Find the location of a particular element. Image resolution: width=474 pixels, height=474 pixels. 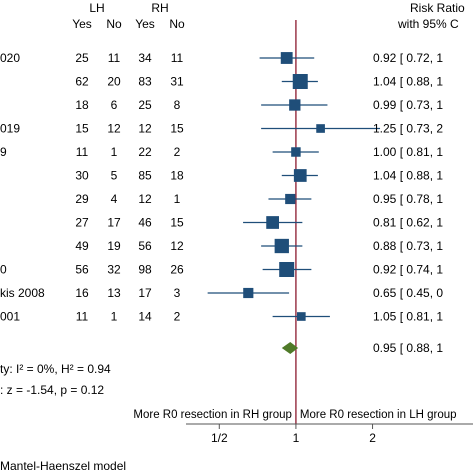

study-row: 019 15 12 12 15 1.25 [ 0.73, 2 is located at coordinates (221, 129).